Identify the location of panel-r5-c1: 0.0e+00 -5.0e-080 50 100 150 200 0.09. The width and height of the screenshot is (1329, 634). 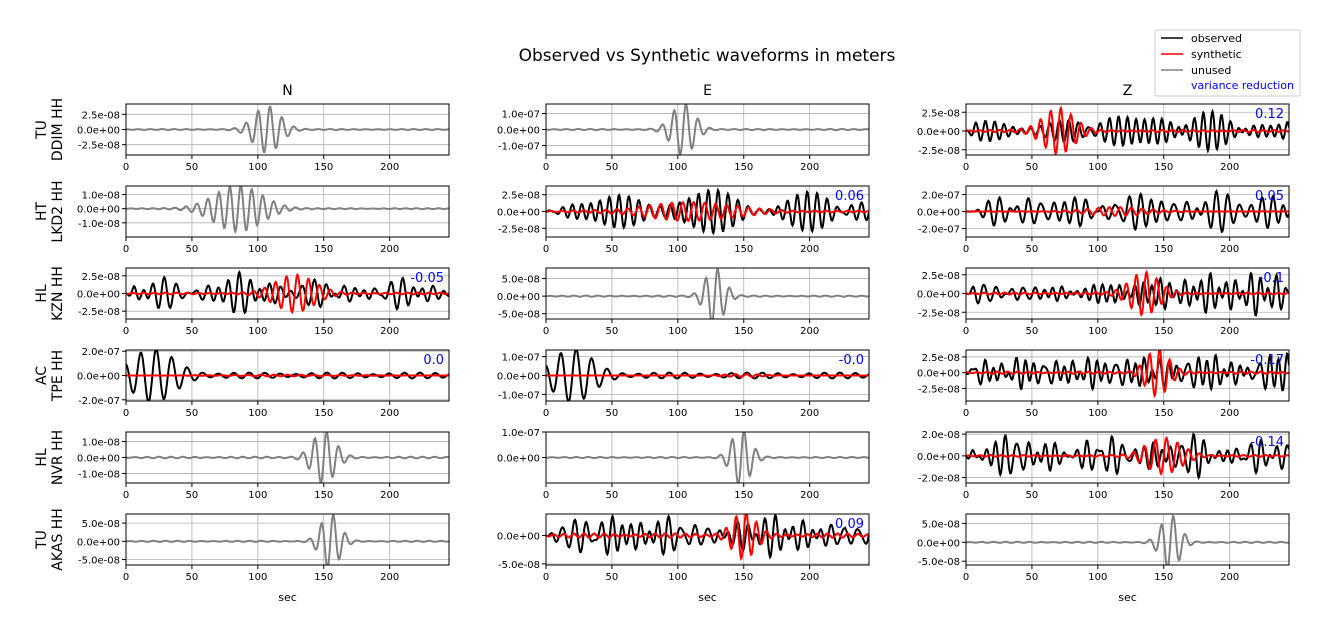
(683, 548).